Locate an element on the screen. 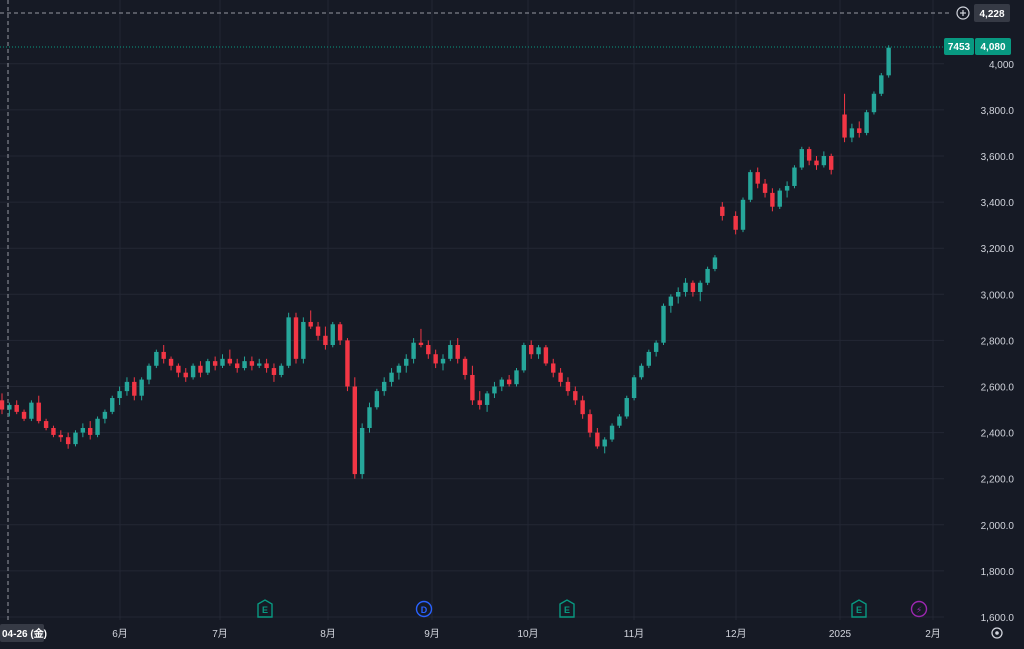  plus-circle-icon is located at coordinates (963, 13).